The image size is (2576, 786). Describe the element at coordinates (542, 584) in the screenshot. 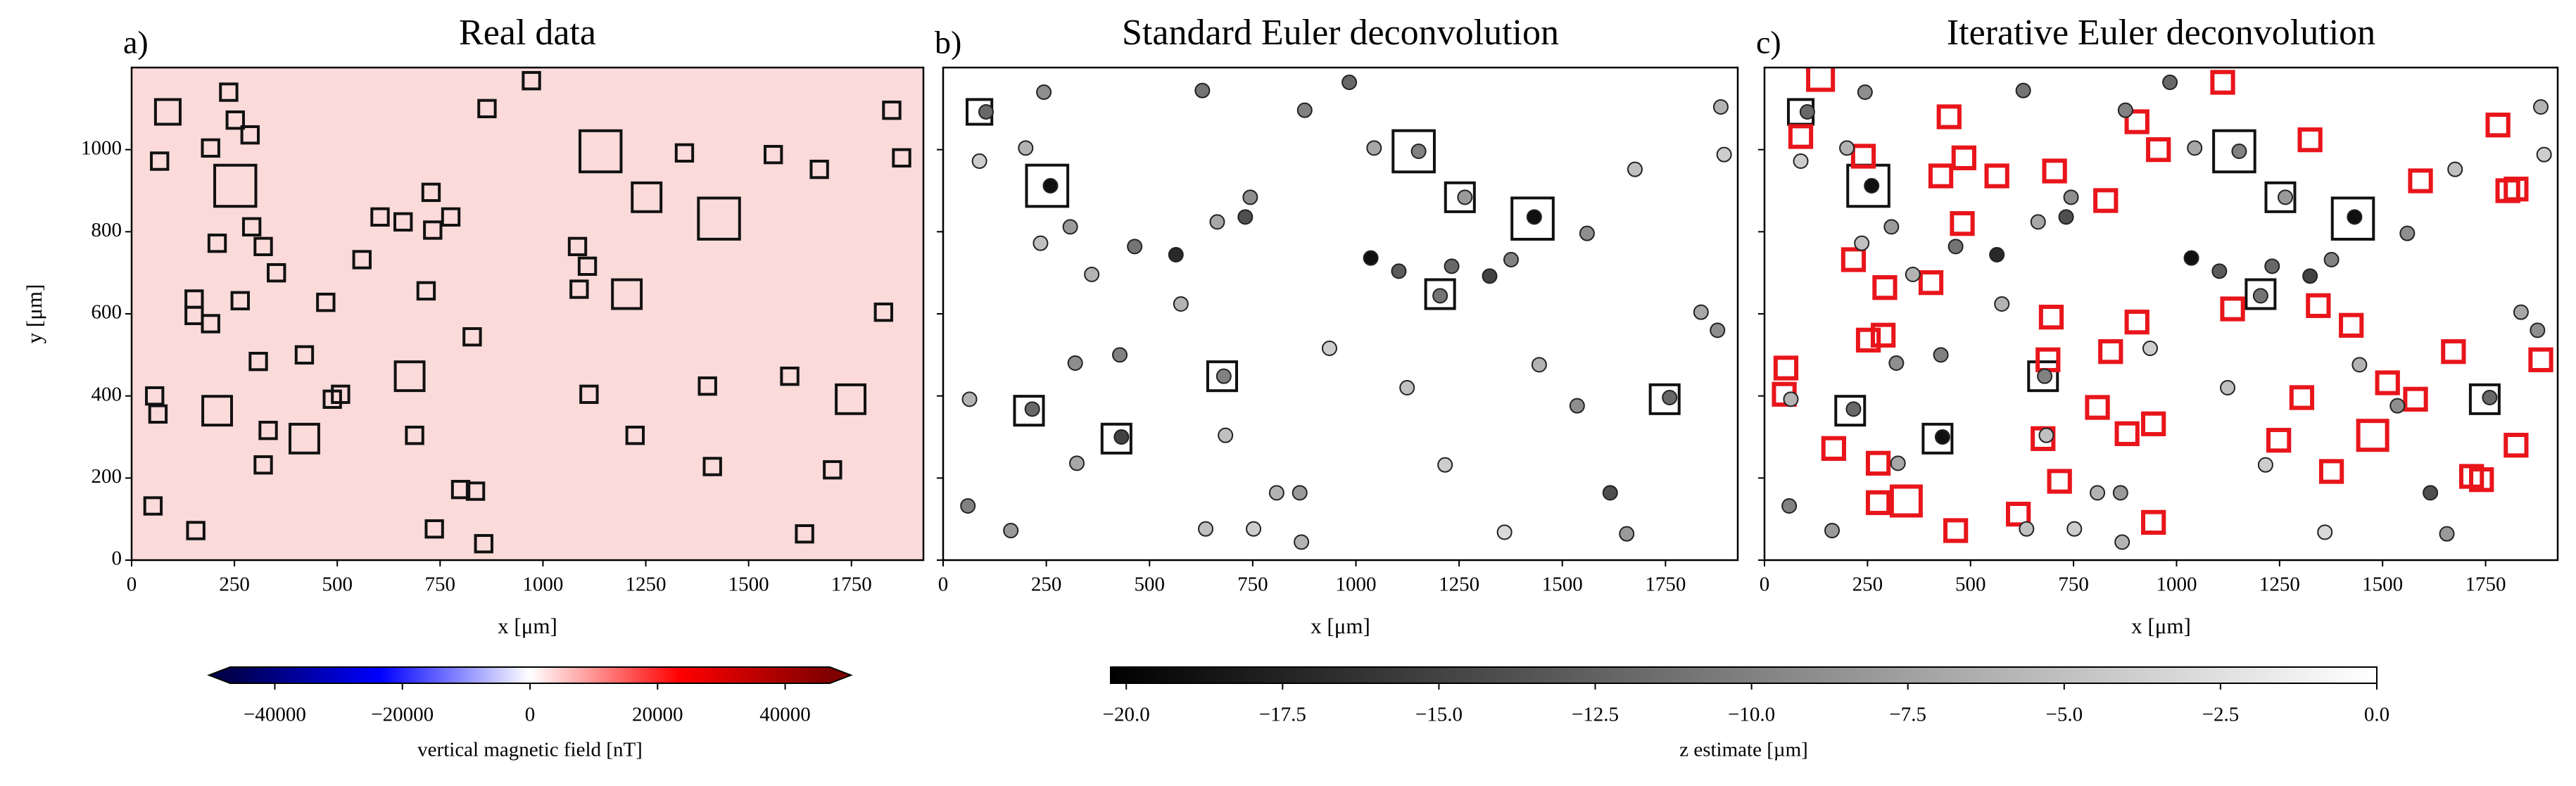

I see `x-tick-label: 1000` at that location.